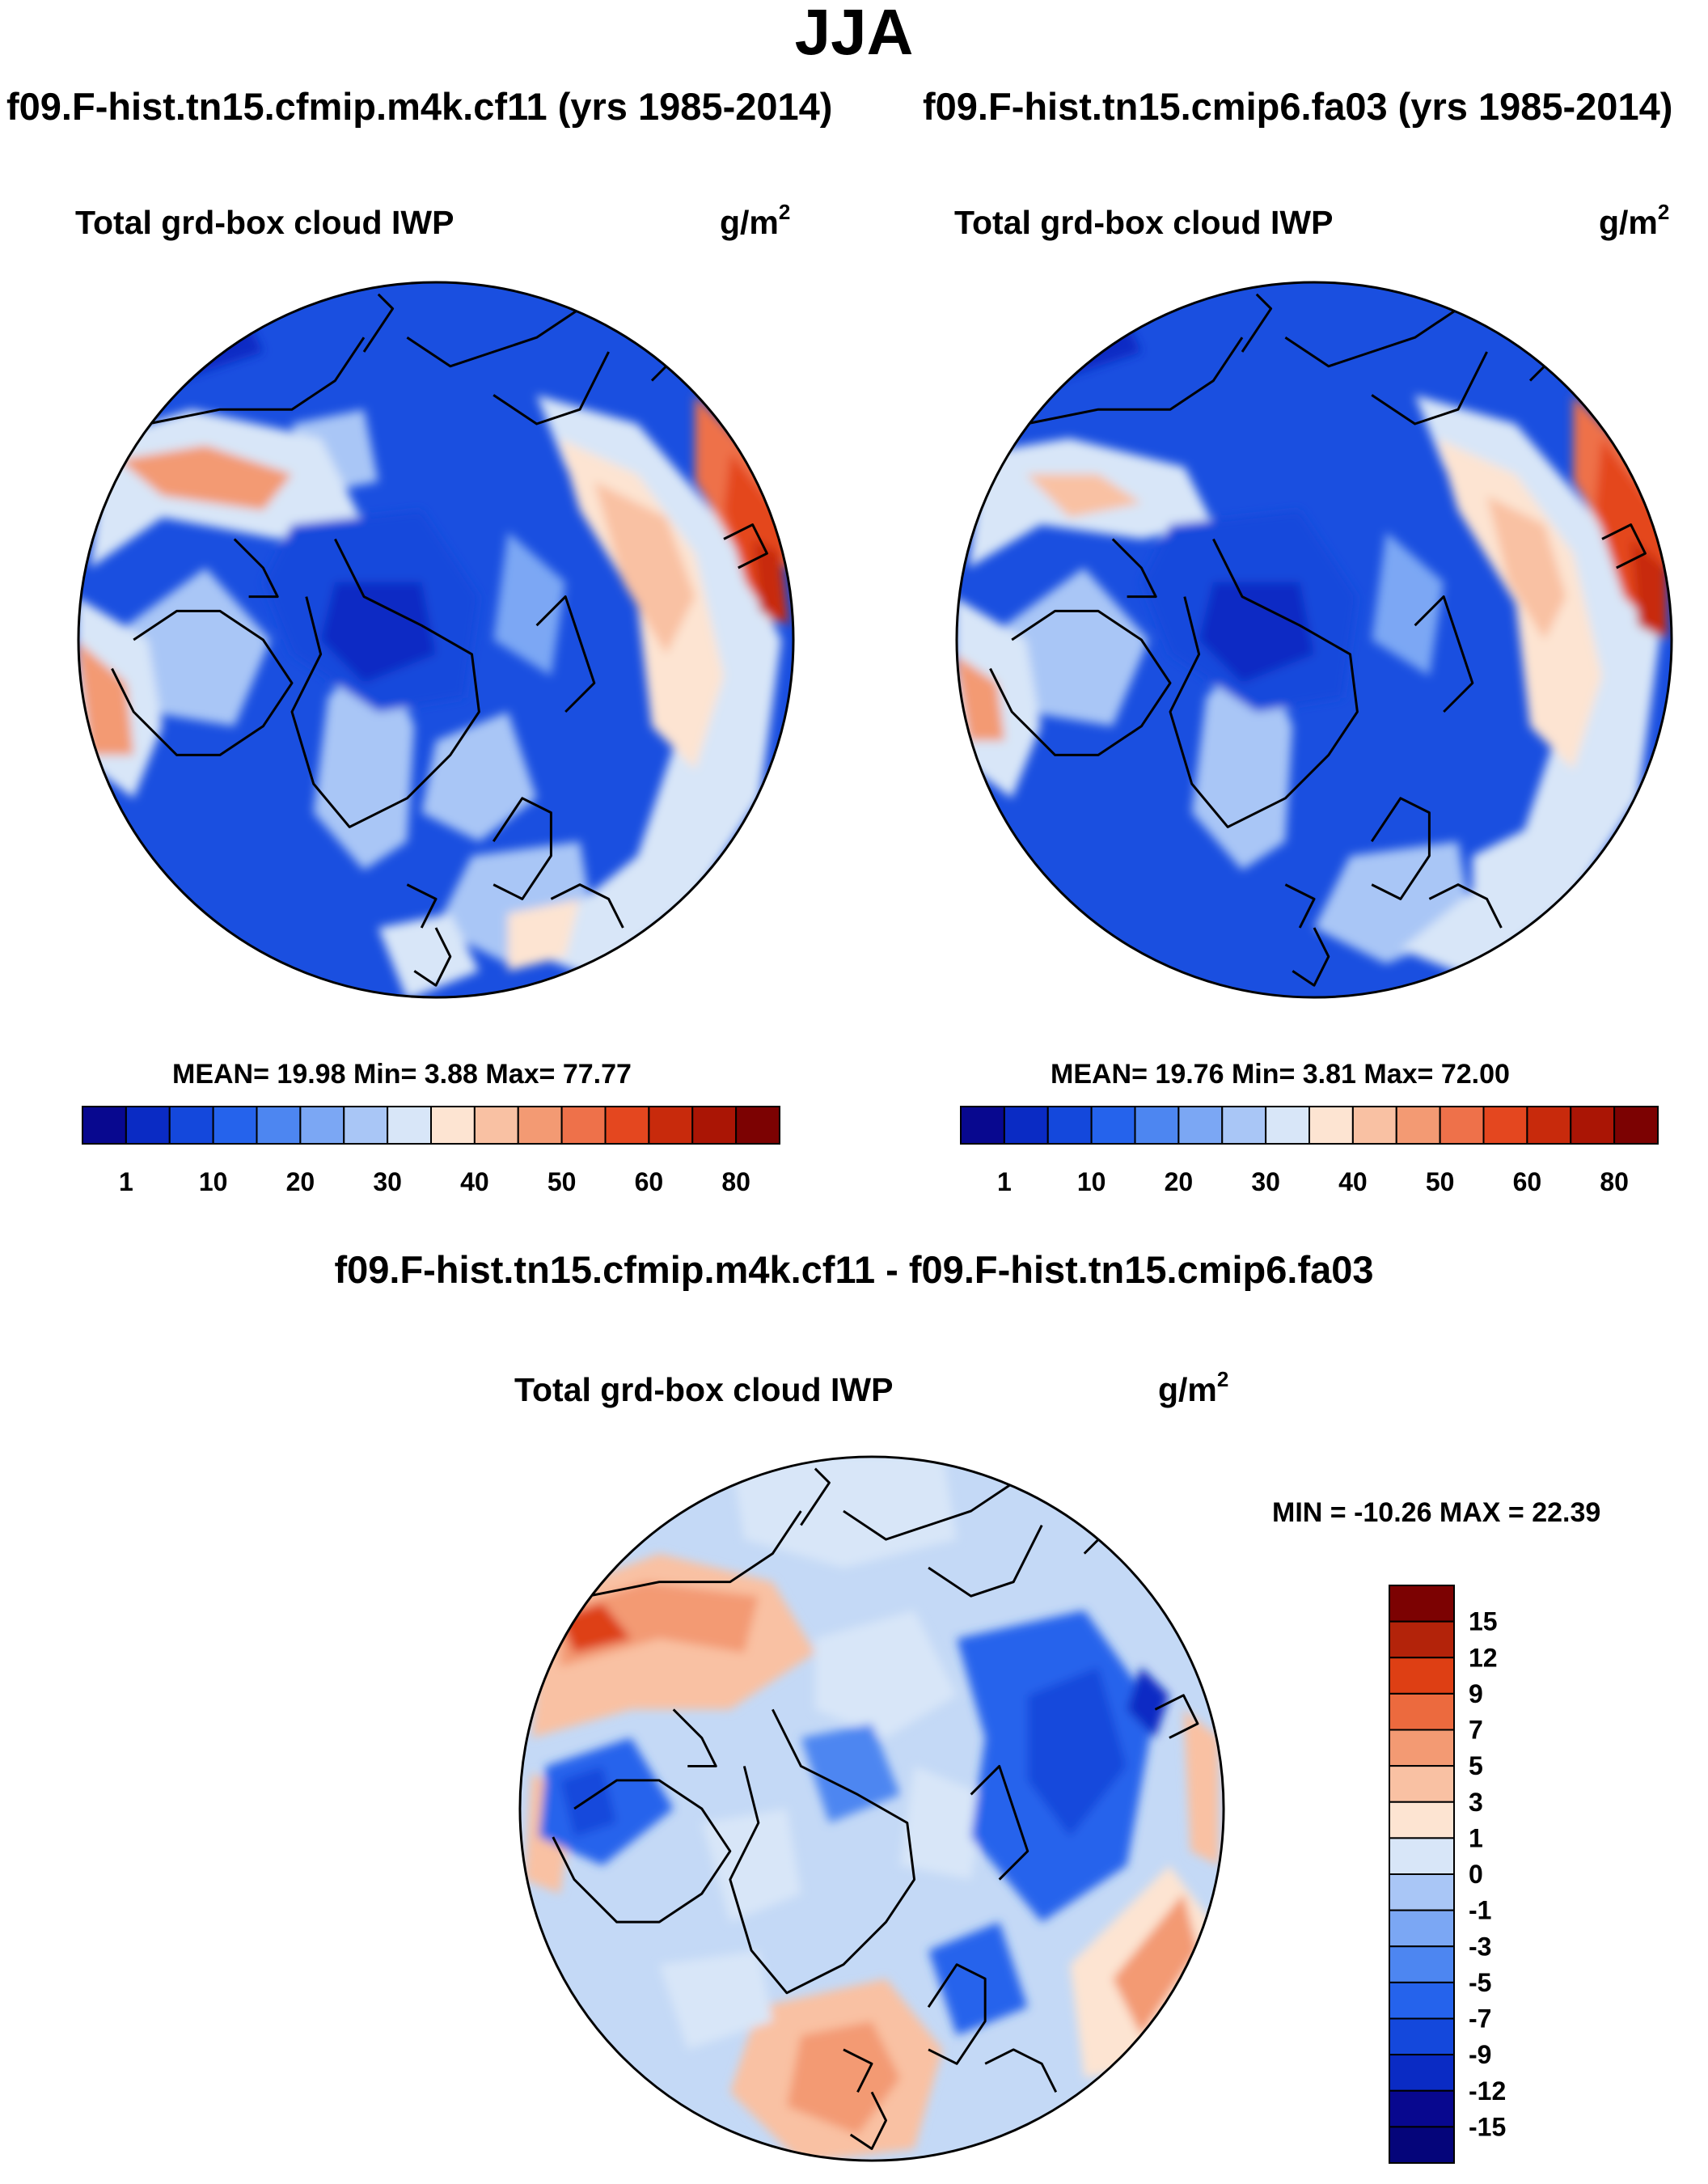  I want to click on diff-colorbar-tick-6: 1, so click(1476, 1838).